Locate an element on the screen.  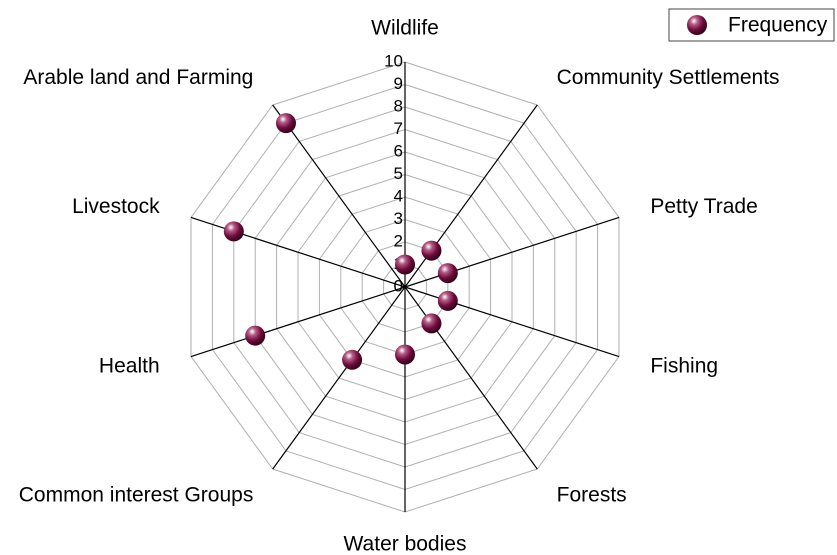
axis-label: Common interest Groups is located at coordinates (136, 494).